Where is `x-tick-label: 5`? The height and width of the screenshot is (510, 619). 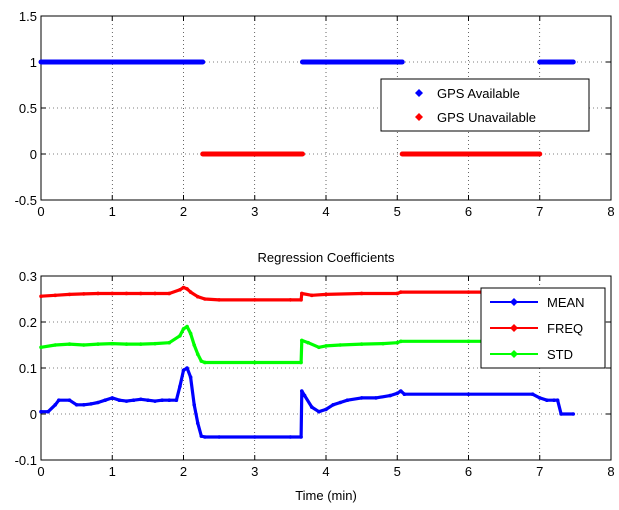 x-tick-label: 5 is located at coordinates (397, 471).